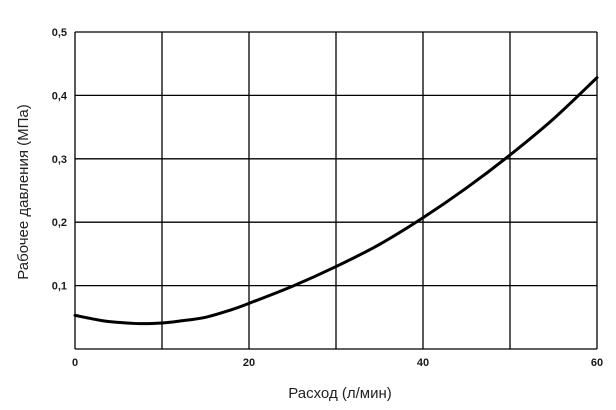  What do you see at coordinates (597, 363) in the screenshot?
I see `x-tick-label: 60` at bounding box center [597, 363].